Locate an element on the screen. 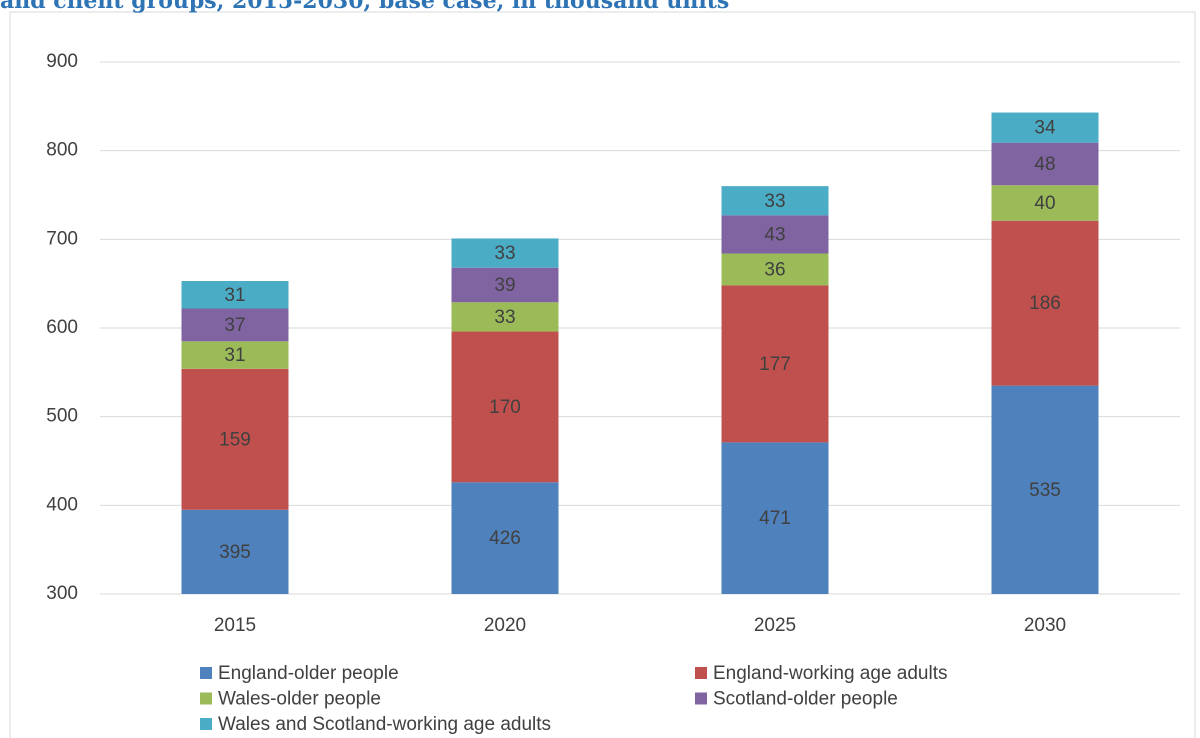 Image resolution: width=1200 pixels, height=738 pixels. legend-label: Scotland-older people is located at coordinates (805, 699).